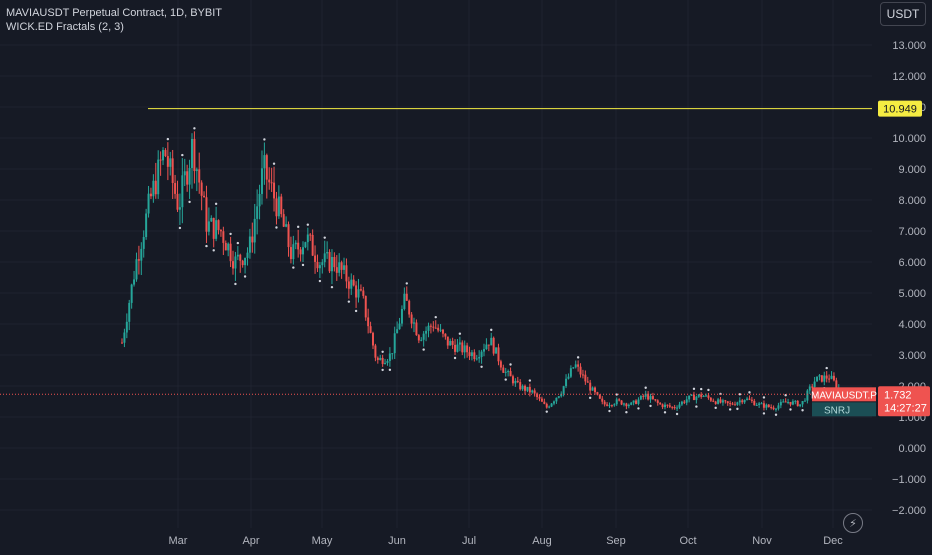 The image size is (932, 555). What do you see at coordinates (912, 201) in the screenshot?
I see `price-tick-label: 8.000` at bounding box center [912, 201].